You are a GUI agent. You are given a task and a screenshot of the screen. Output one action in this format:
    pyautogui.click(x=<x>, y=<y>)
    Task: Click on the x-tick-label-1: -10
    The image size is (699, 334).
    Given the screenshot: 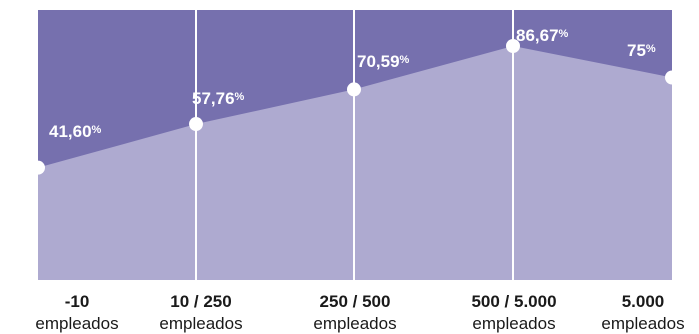 What is the action you would take?
    pyautogui.click(x=77, y=301)
    